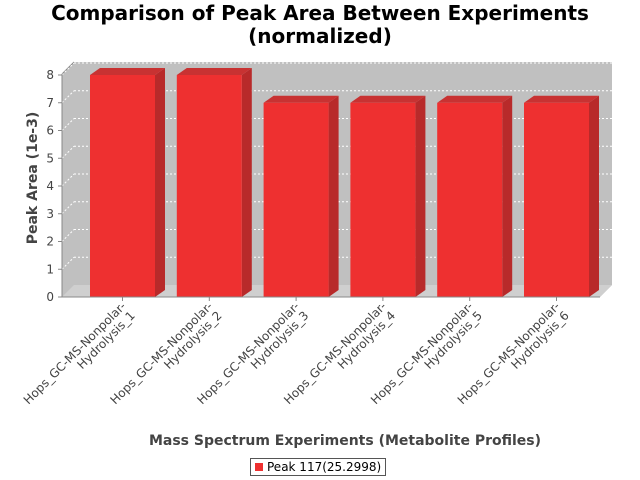  Describe the element at coordinates (324, 467) in the screenshot. I see `legend-label: Peak 117(25.2998)` at that location.